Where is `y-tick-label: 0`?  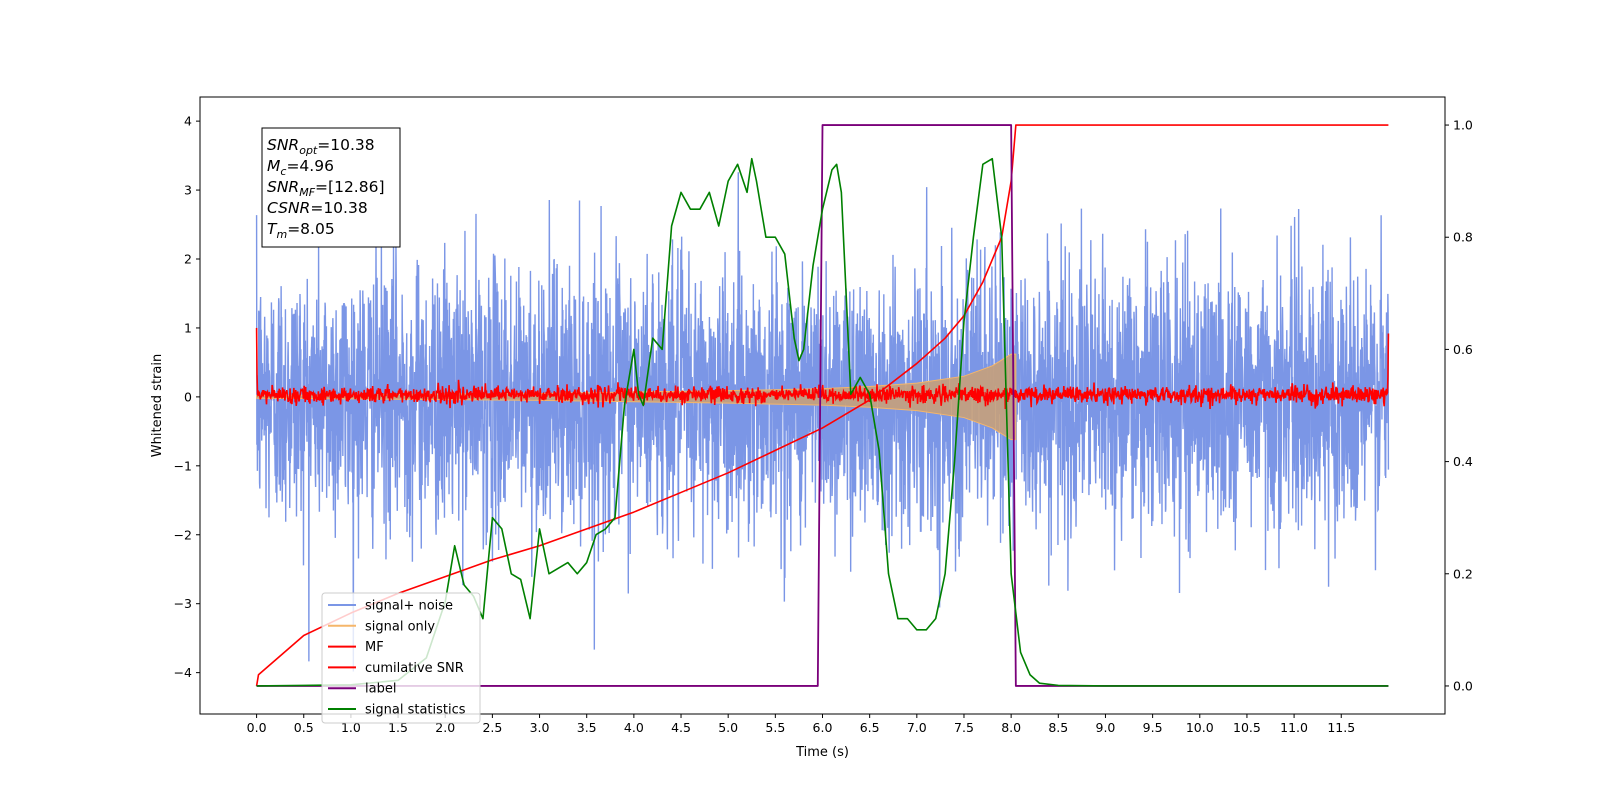
y-tick-label: 0 is located at coordinates (188, 396).